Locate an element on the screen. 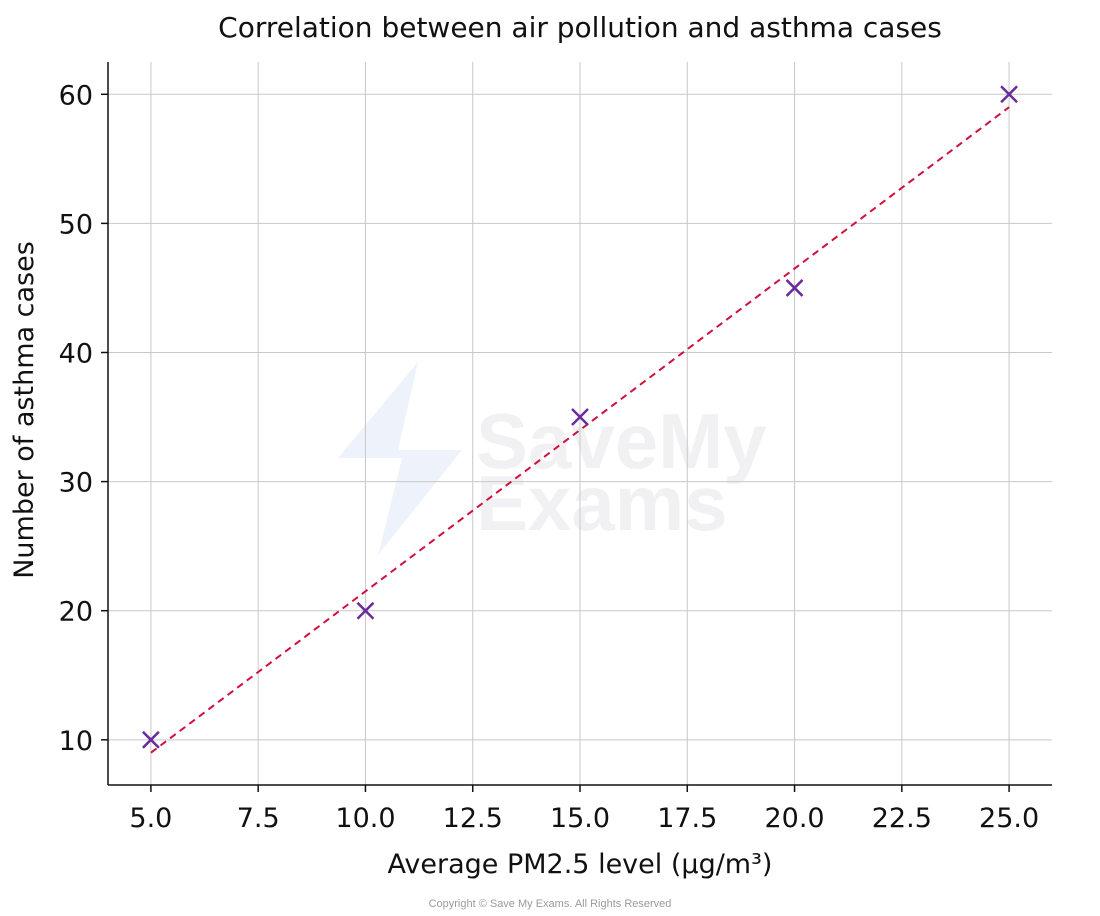 The width and height of the screenshot is (1100, 916). watermark: SaveMy Exams is located at coordinates (552, 458).